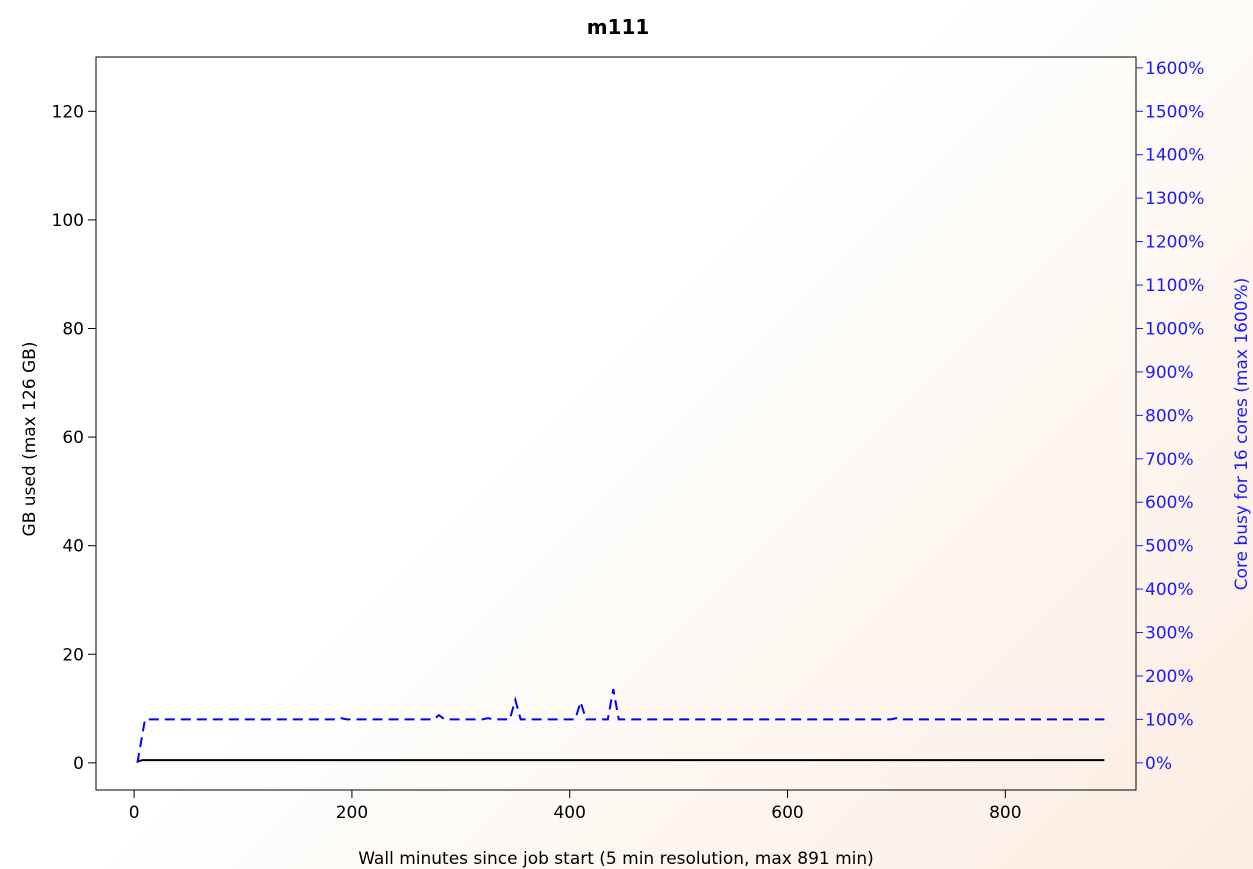  What do you see at coordinates (352, 813) in the screenshot?
I see `x-tick-label: 200` at bounding box center [352, 813].